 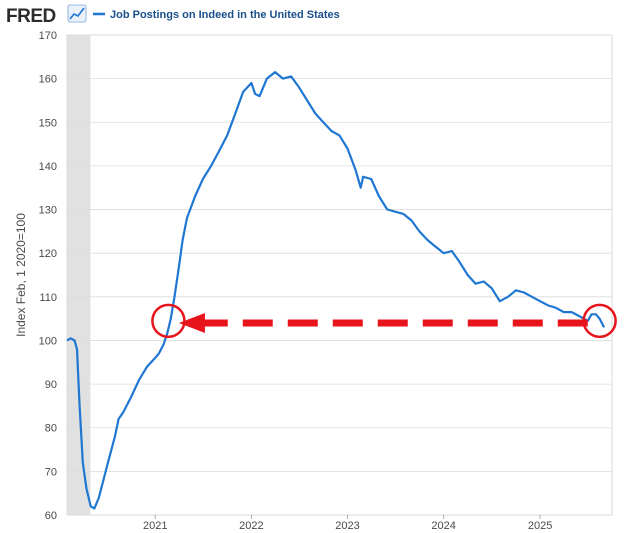 I want to click on x-tick-label-2023: 2023, so click(x=347, y=526).